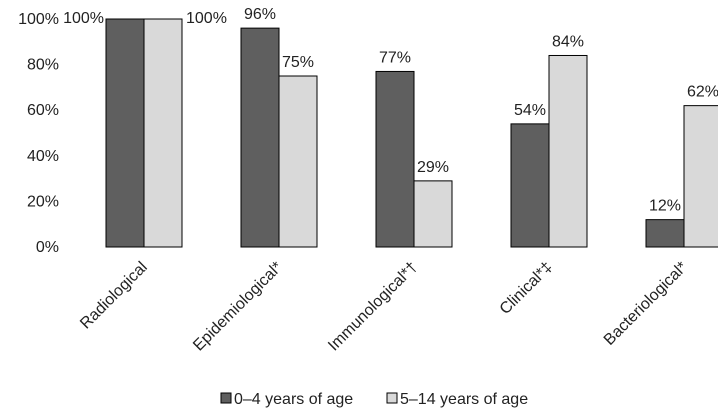  I want to click on value-label: 12%, so click(665, 206).